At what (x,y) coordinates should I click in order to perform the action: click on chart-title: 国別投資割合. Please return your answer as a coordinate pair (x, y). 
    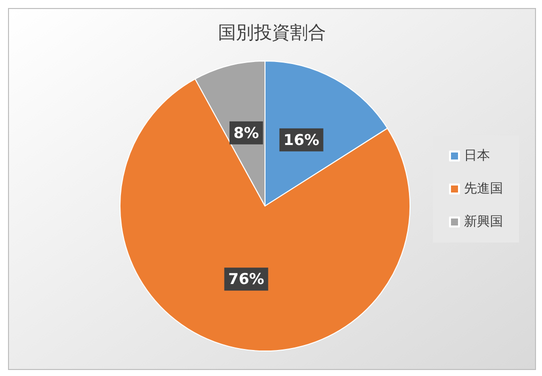
    Looking at the image, I should click on (272, 33).